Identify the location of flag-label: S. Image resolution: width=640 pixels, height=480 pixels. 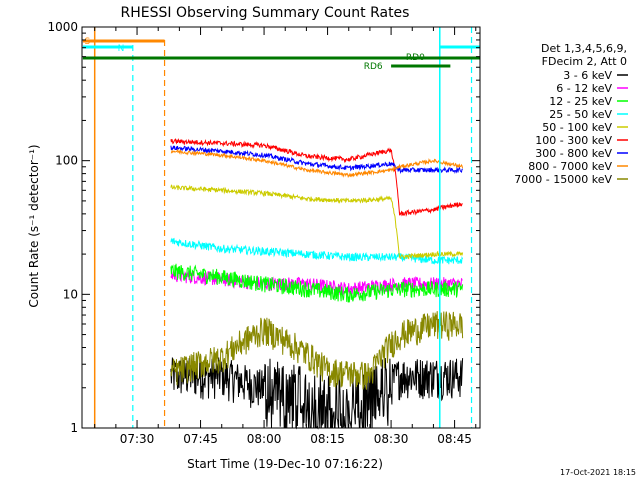
(88, 42).